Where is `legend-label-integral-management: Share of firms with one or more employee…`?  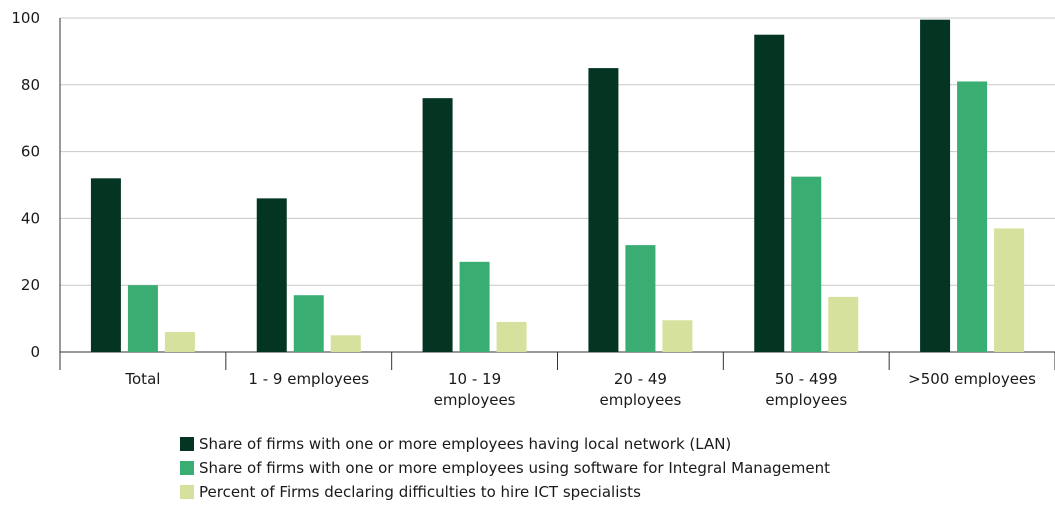 legend-label-integral-management: Share of firms with one or more employee… is located at coordinates (514, 468).